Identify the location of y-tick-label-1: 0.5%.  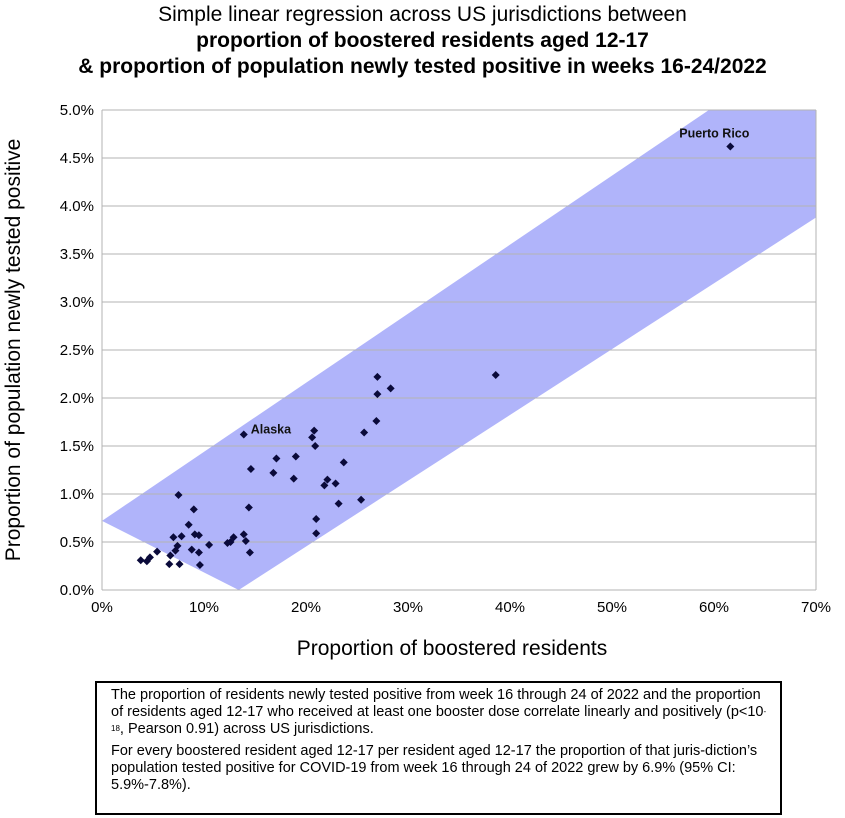
(77, 542).